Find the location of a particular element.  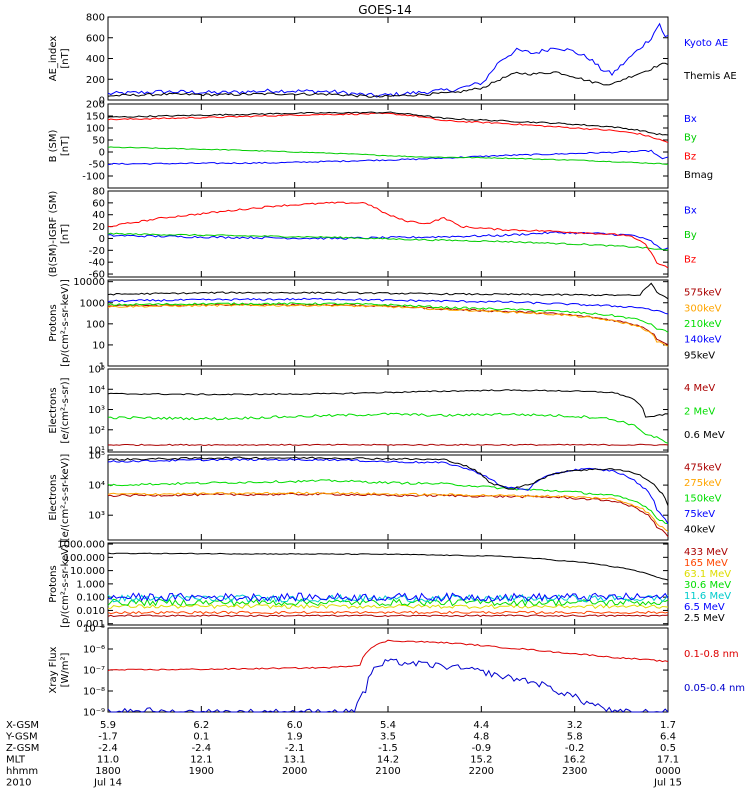

ephemeris-value: Jul 14 is located at coordinates (107, 783).